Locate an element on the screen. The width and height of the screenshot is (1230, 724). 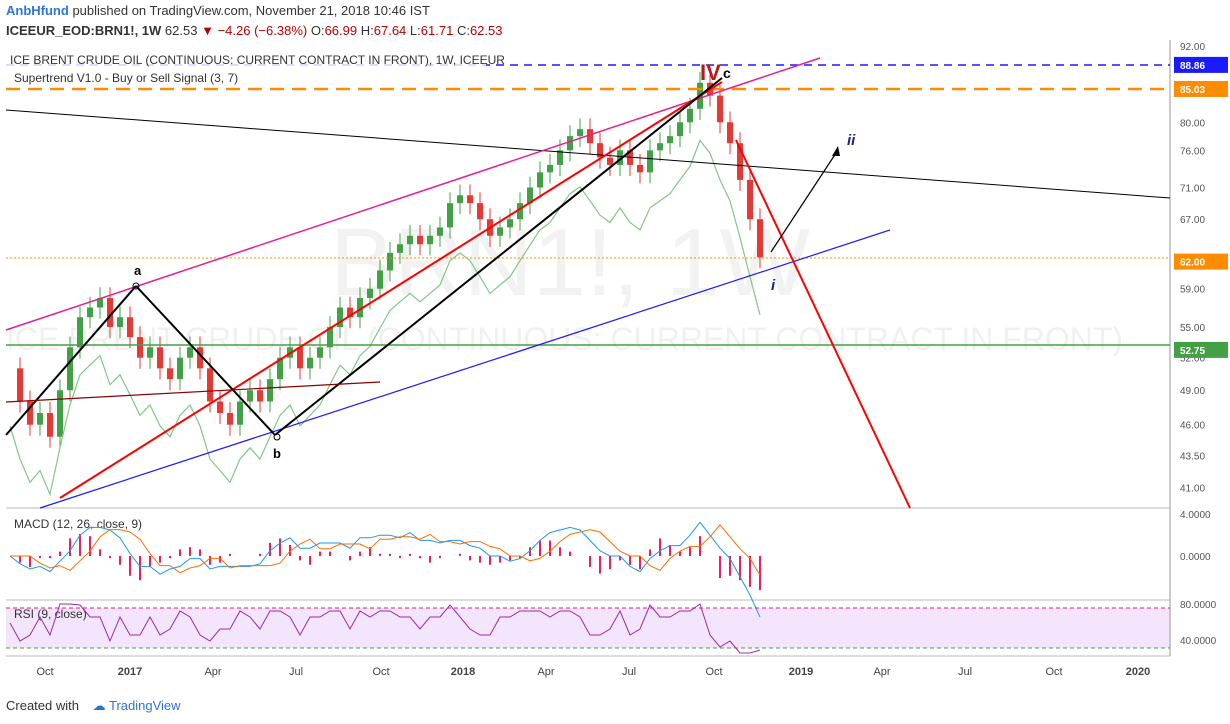
high-label: H: is located at coordinates (367, 30).